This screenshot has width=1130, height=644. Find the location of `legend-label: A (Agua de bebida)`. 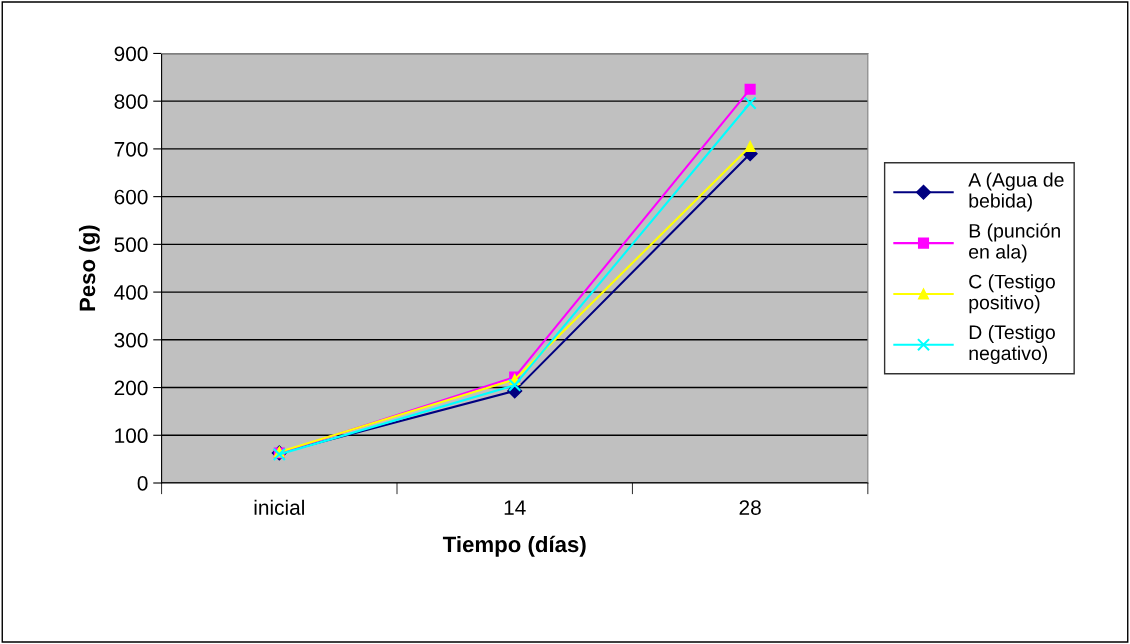

legend-label: A (Agua de bebida) is located at coordinates (1016, 192).